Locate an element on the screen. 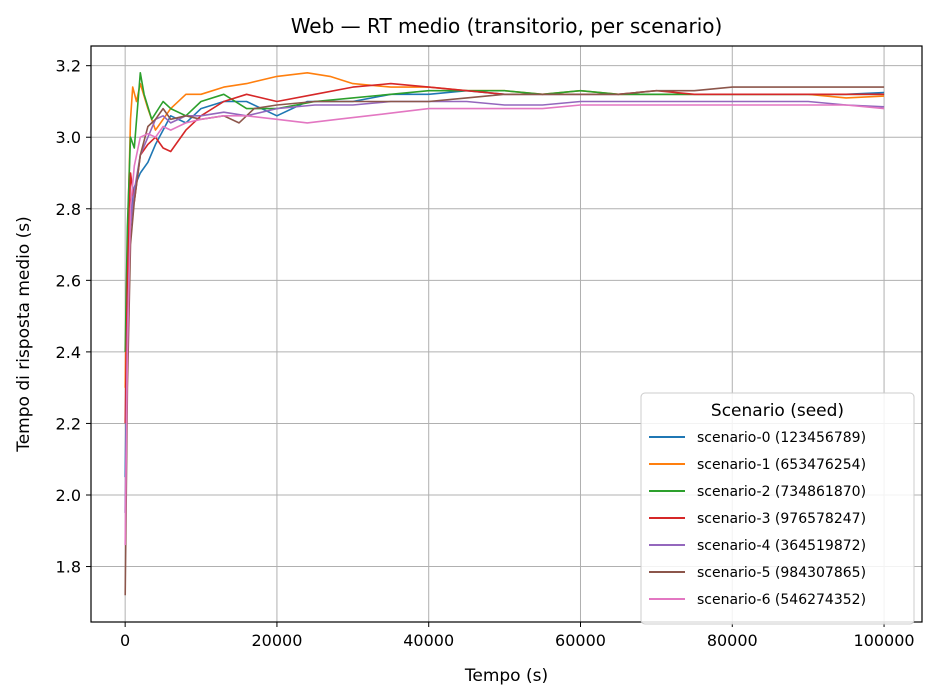 The image size is (940, 700). legend-box is located at coordinates (777, 508).